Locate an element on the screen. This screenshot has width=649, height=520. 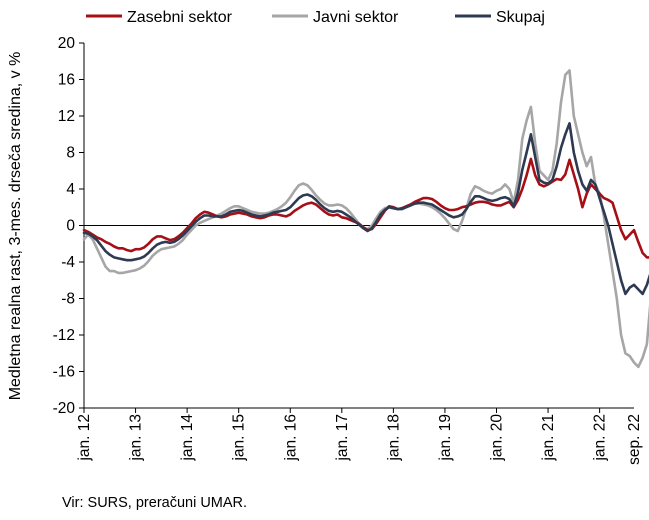
x-tick-label: jan. 21 is located at coordinates (548, 438).